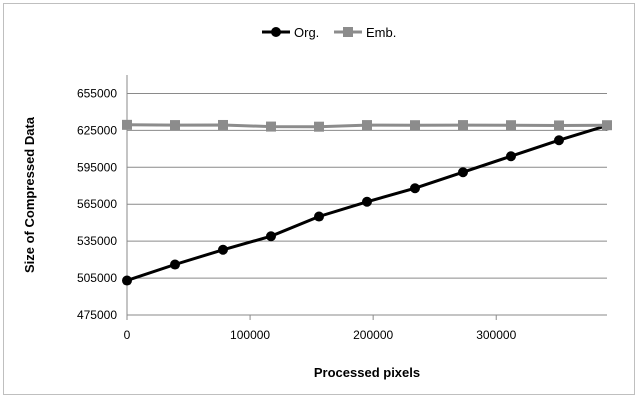 The image size is (641, 401). I want to click on x-axis-title: Processed pixels, so click(367, 372).